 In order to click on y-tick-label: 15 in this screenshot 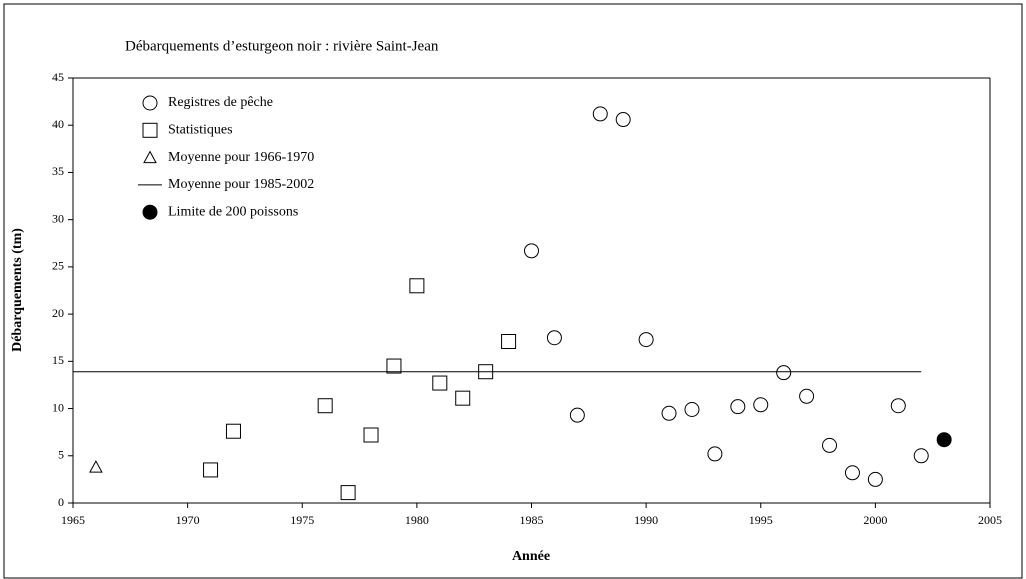, I will do `click(58, 360)`.